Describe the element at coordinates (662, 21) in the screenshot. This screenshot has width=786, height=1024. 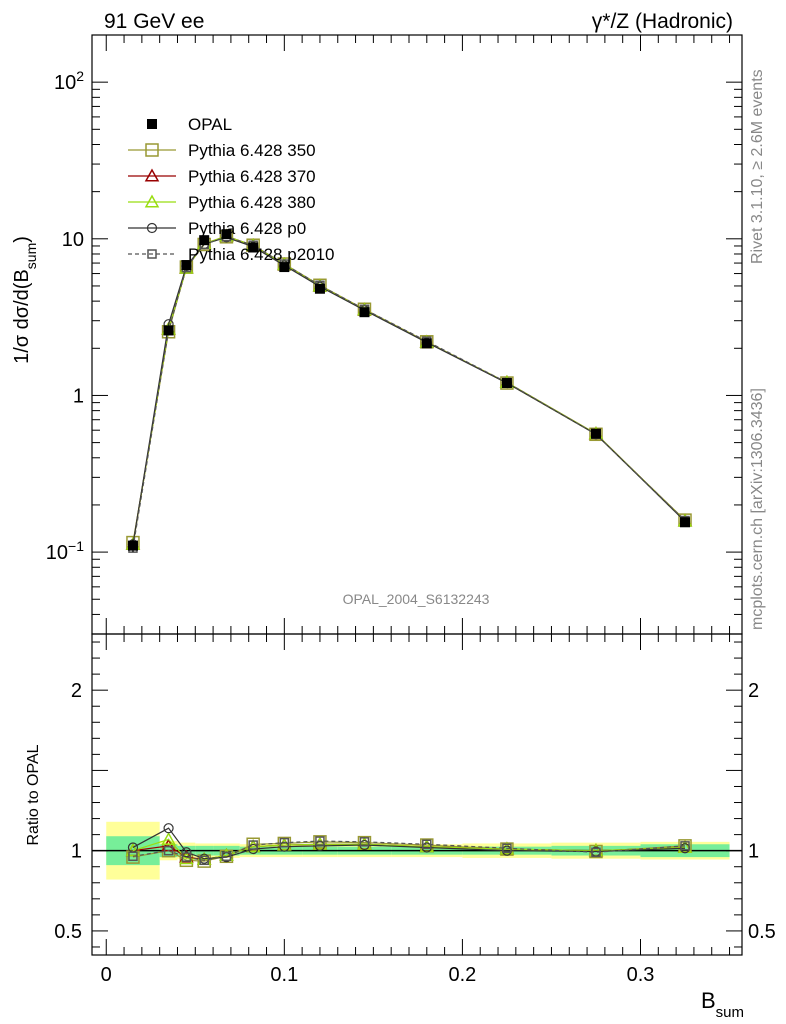
I see `header-right: γ*/Z (Hadronic)` at that location.